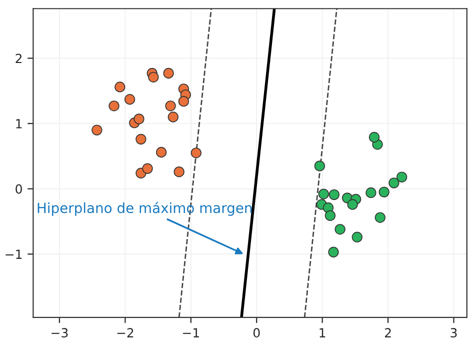  I want to click on x-tick-label: −3, so click(60, 333).